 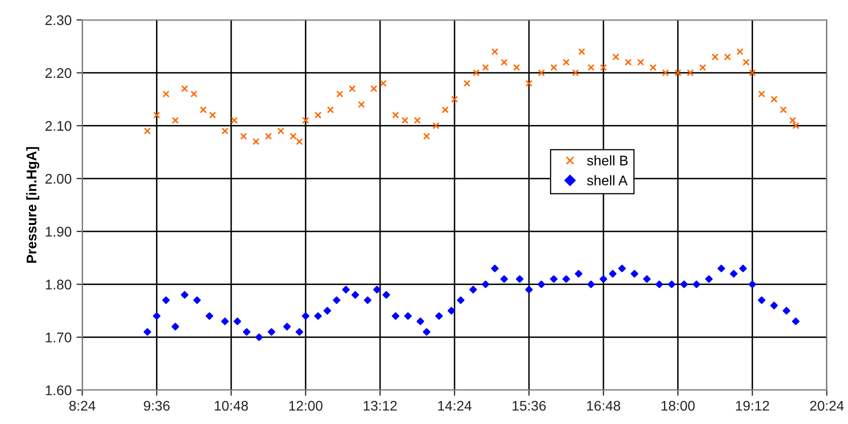 What do you see at coordinates (59, 179) in the screenshot?
I see `y-tick-label: 2.00` at bounding box center [59, 179].